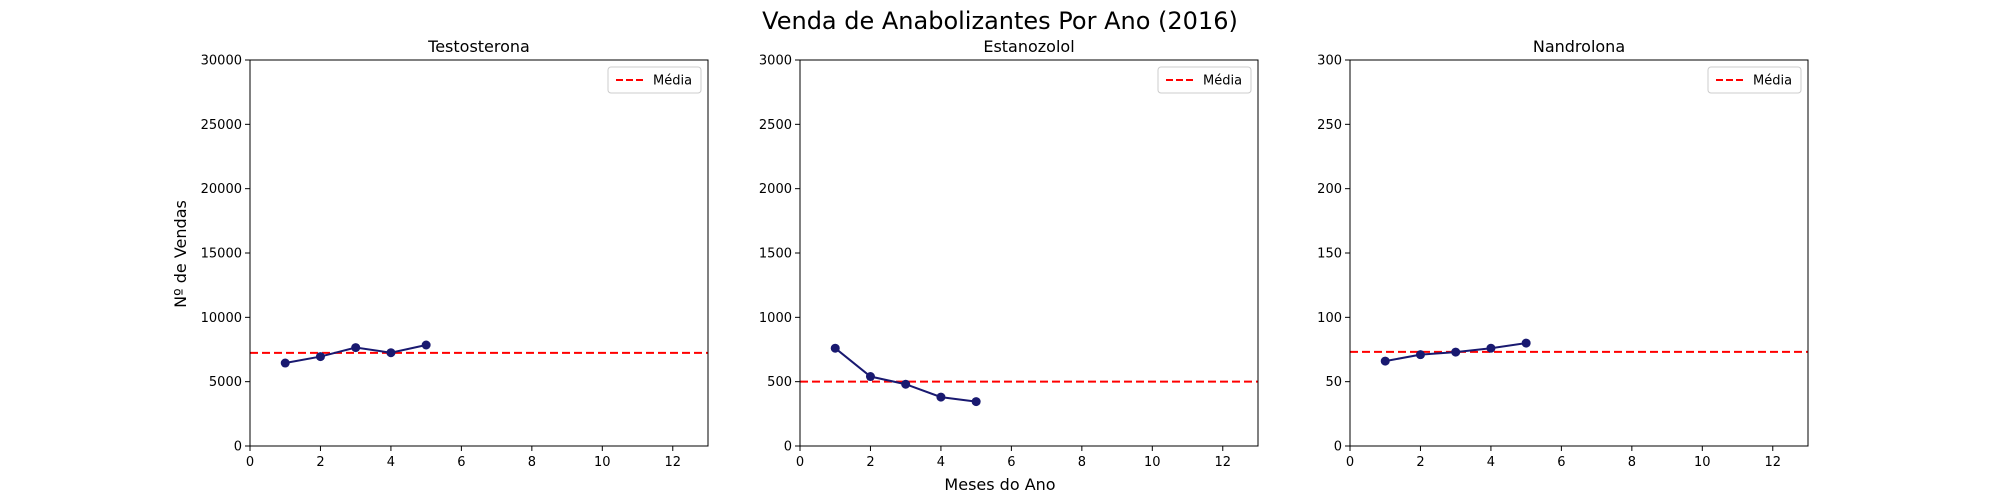  Describe the element at coordinates (779, 382) in the screenshot. I see `y-tick-label: 500` at that location.